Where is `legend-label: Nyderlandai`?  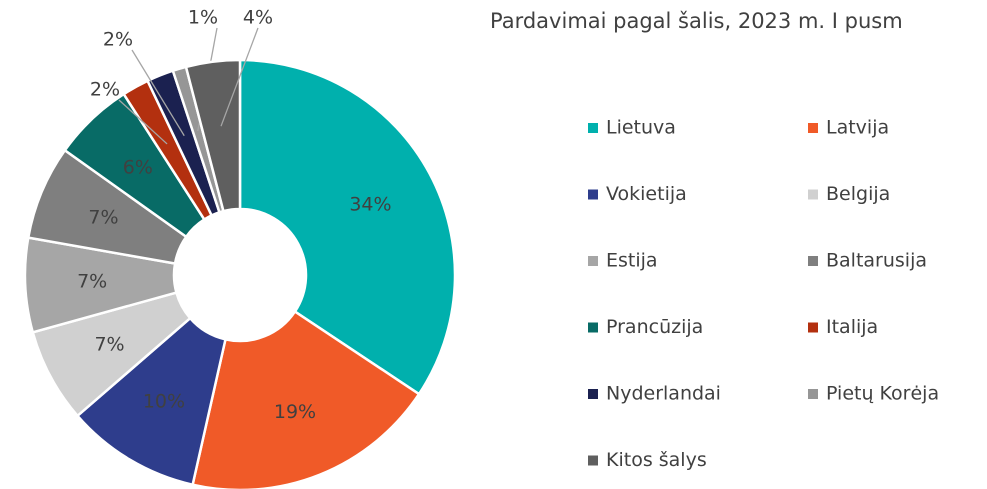 legend-label: Nyderlandai is located at coordinates (663, 394).